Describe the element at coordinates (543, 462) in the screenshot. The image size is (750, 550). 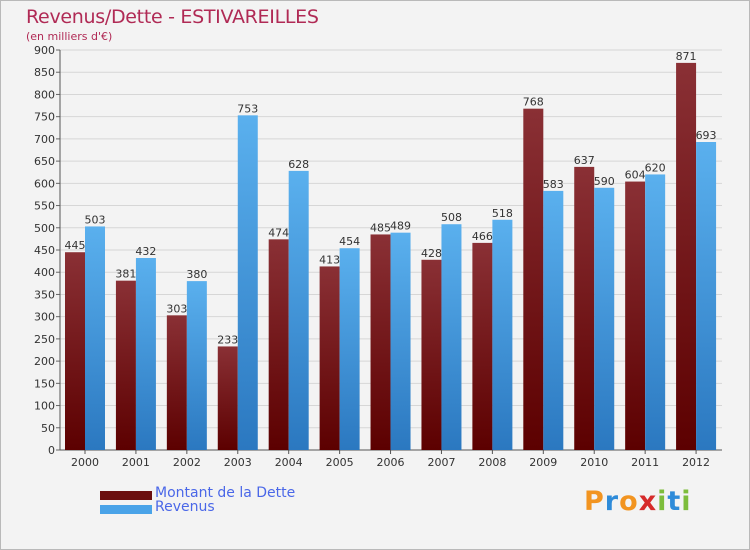
I see `x-tick-label: 2009` at that location.